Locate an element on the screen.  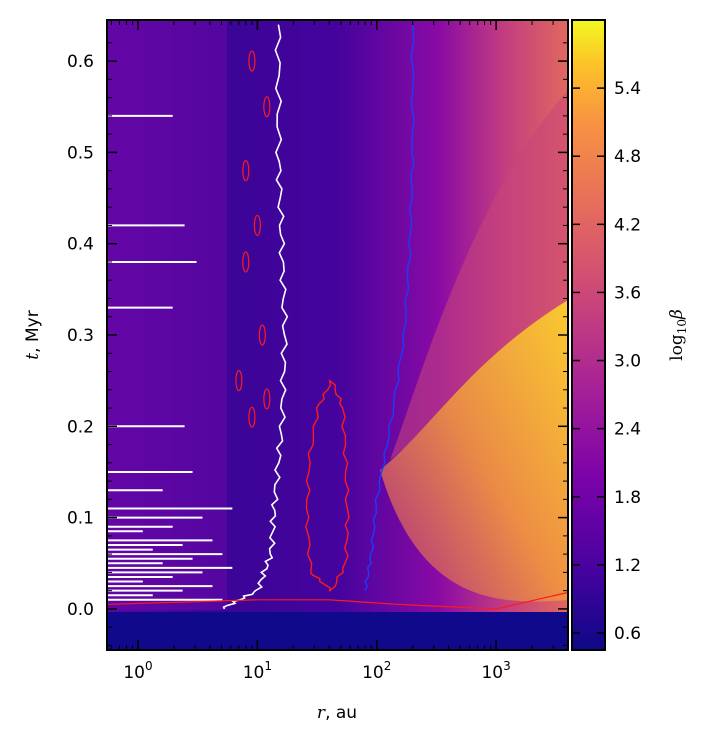
colorbar-tick-label: 4.2 is located at coordinates (627, 225).